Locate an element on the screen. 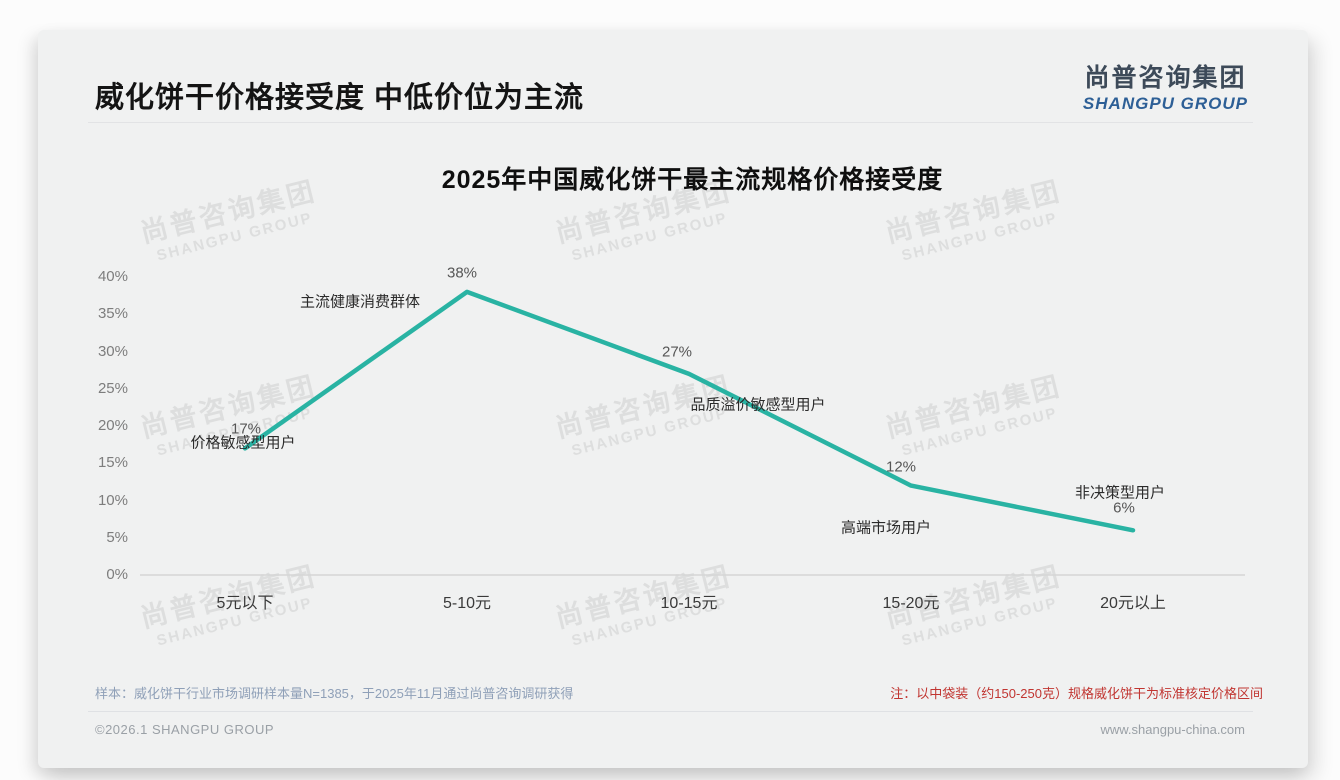  footer-divider is located at coordinates (670, 711).